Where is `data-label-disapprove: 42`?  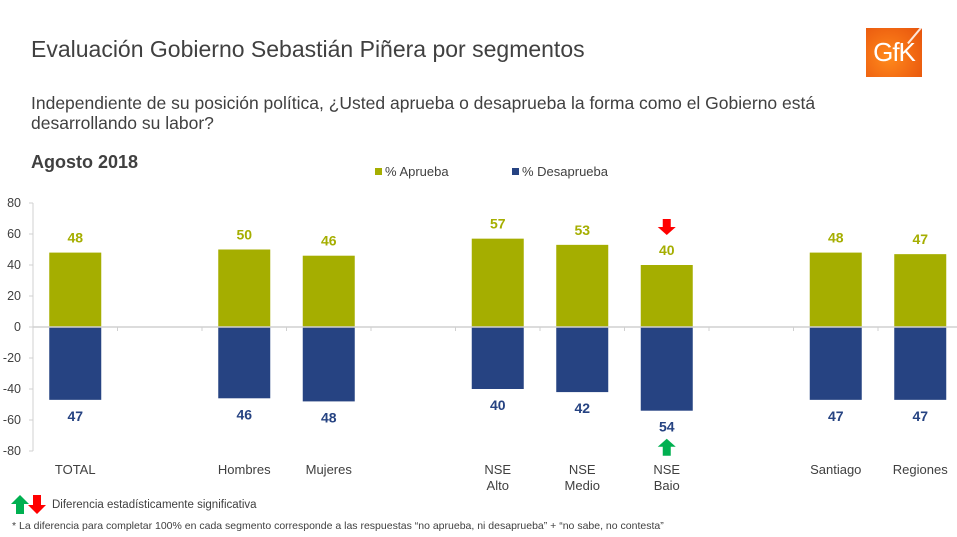
data-label-disapprove: 42 is located at coordinates (582, 408).